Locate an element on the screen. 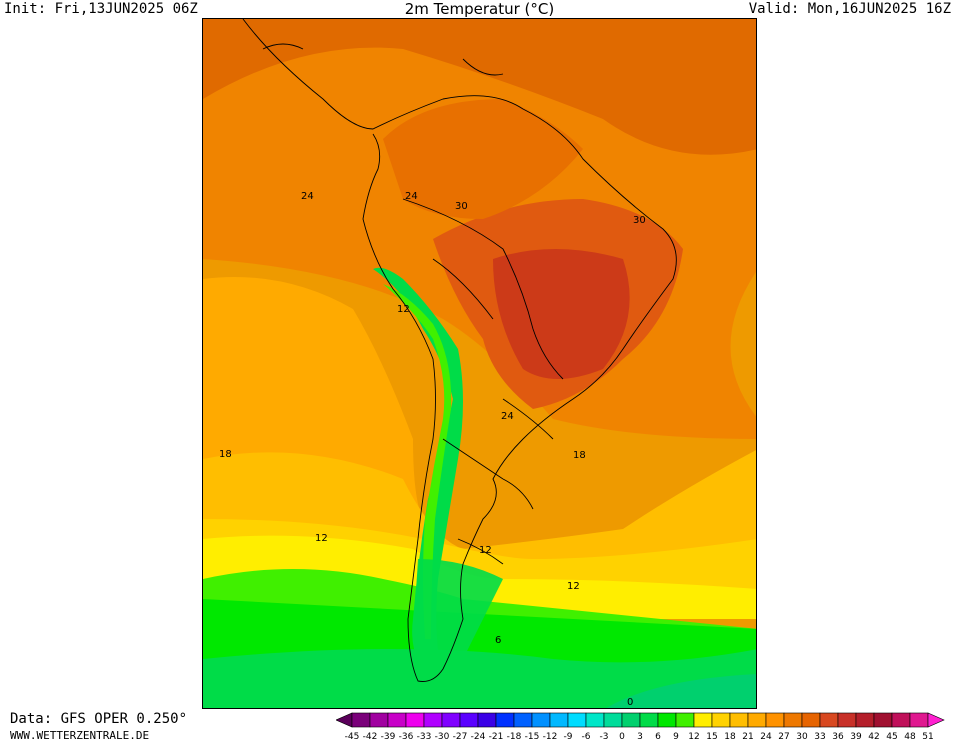  legend-tick-label: -36 is located at coordinates (406, 736).